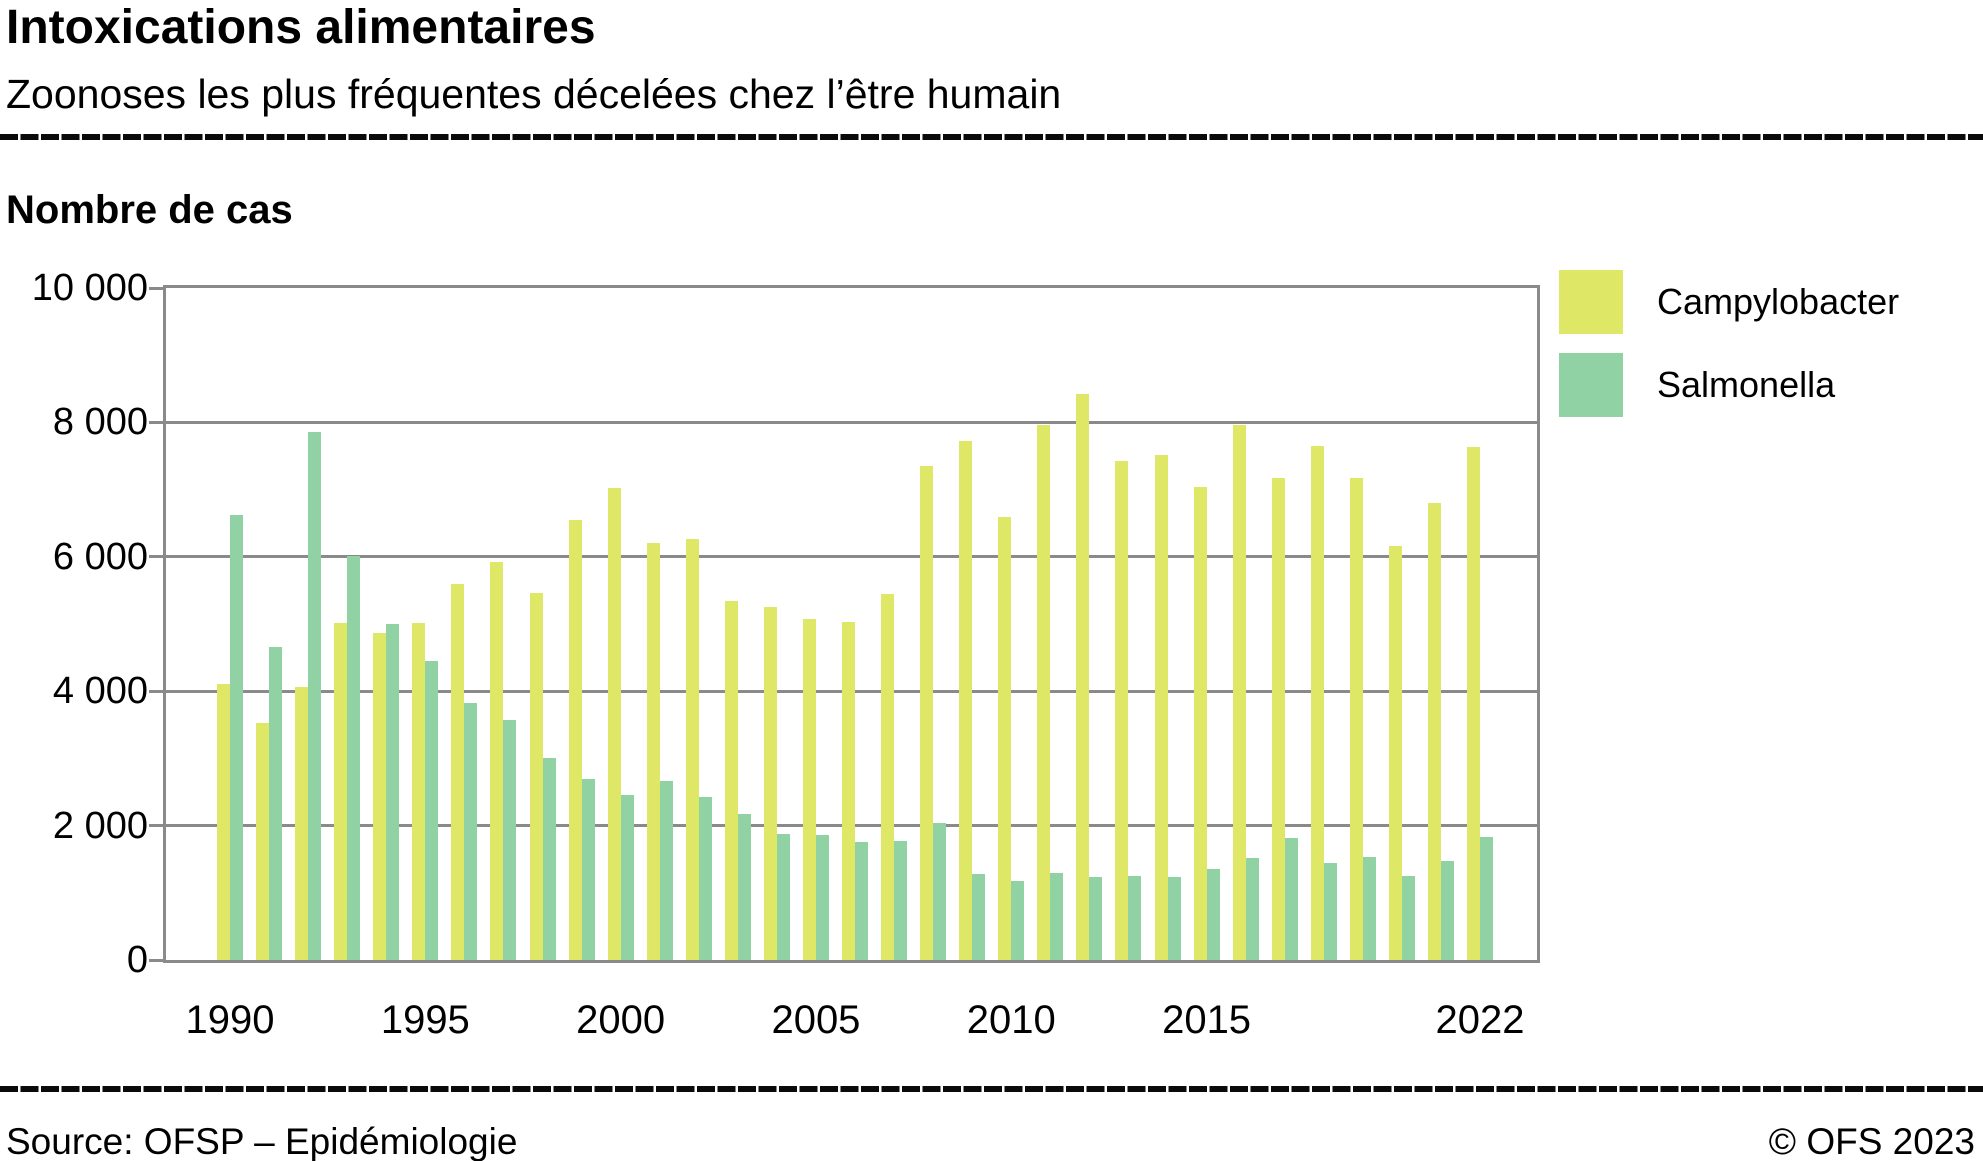 The width and height of the screenshot is (1983, 1161). Describe the element at coordinates (458, 771) in the screenshot. I see `bar-campylobacter-1996` at that location.